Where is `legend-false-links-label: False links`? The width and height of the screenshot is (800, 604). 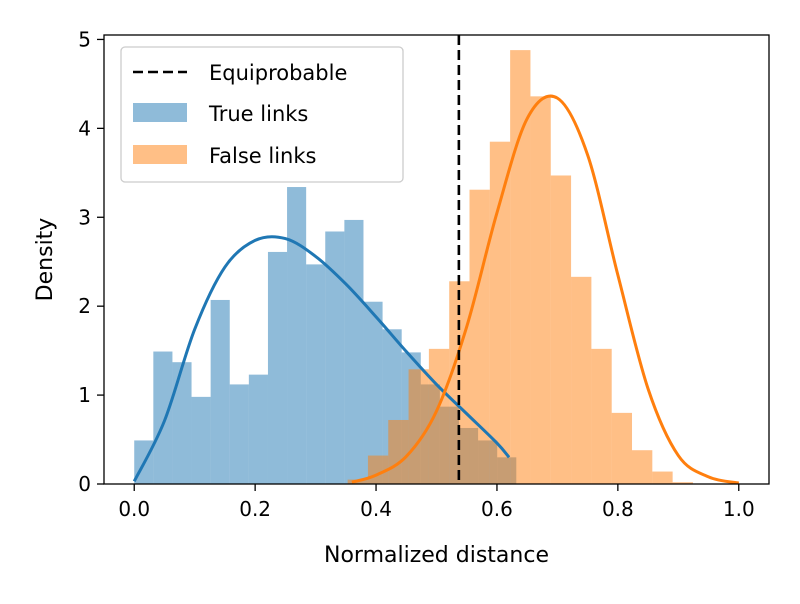
legend-false-links-label: False links is located at coordinates (262, 156).